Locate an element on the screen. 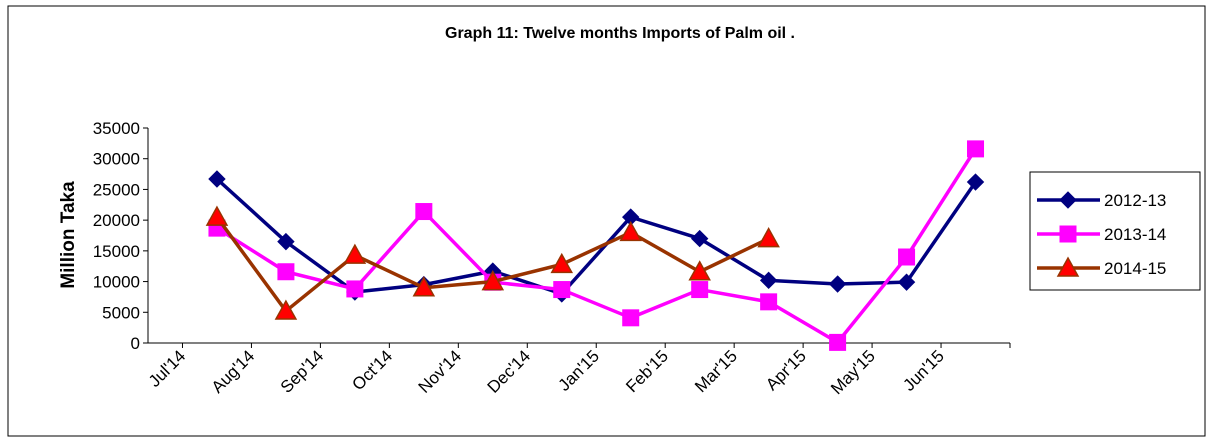 This screenshot has width=1213, height=444. y-tick-label: 25000 is located at coordinates (116, 189).